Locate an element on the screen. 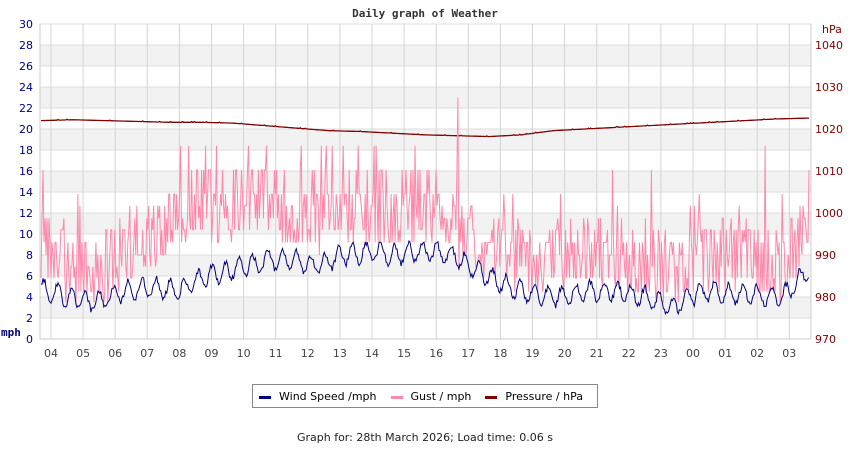 The image size is (850, 450). svg-text: 980 is located at coordinates (825, 297).